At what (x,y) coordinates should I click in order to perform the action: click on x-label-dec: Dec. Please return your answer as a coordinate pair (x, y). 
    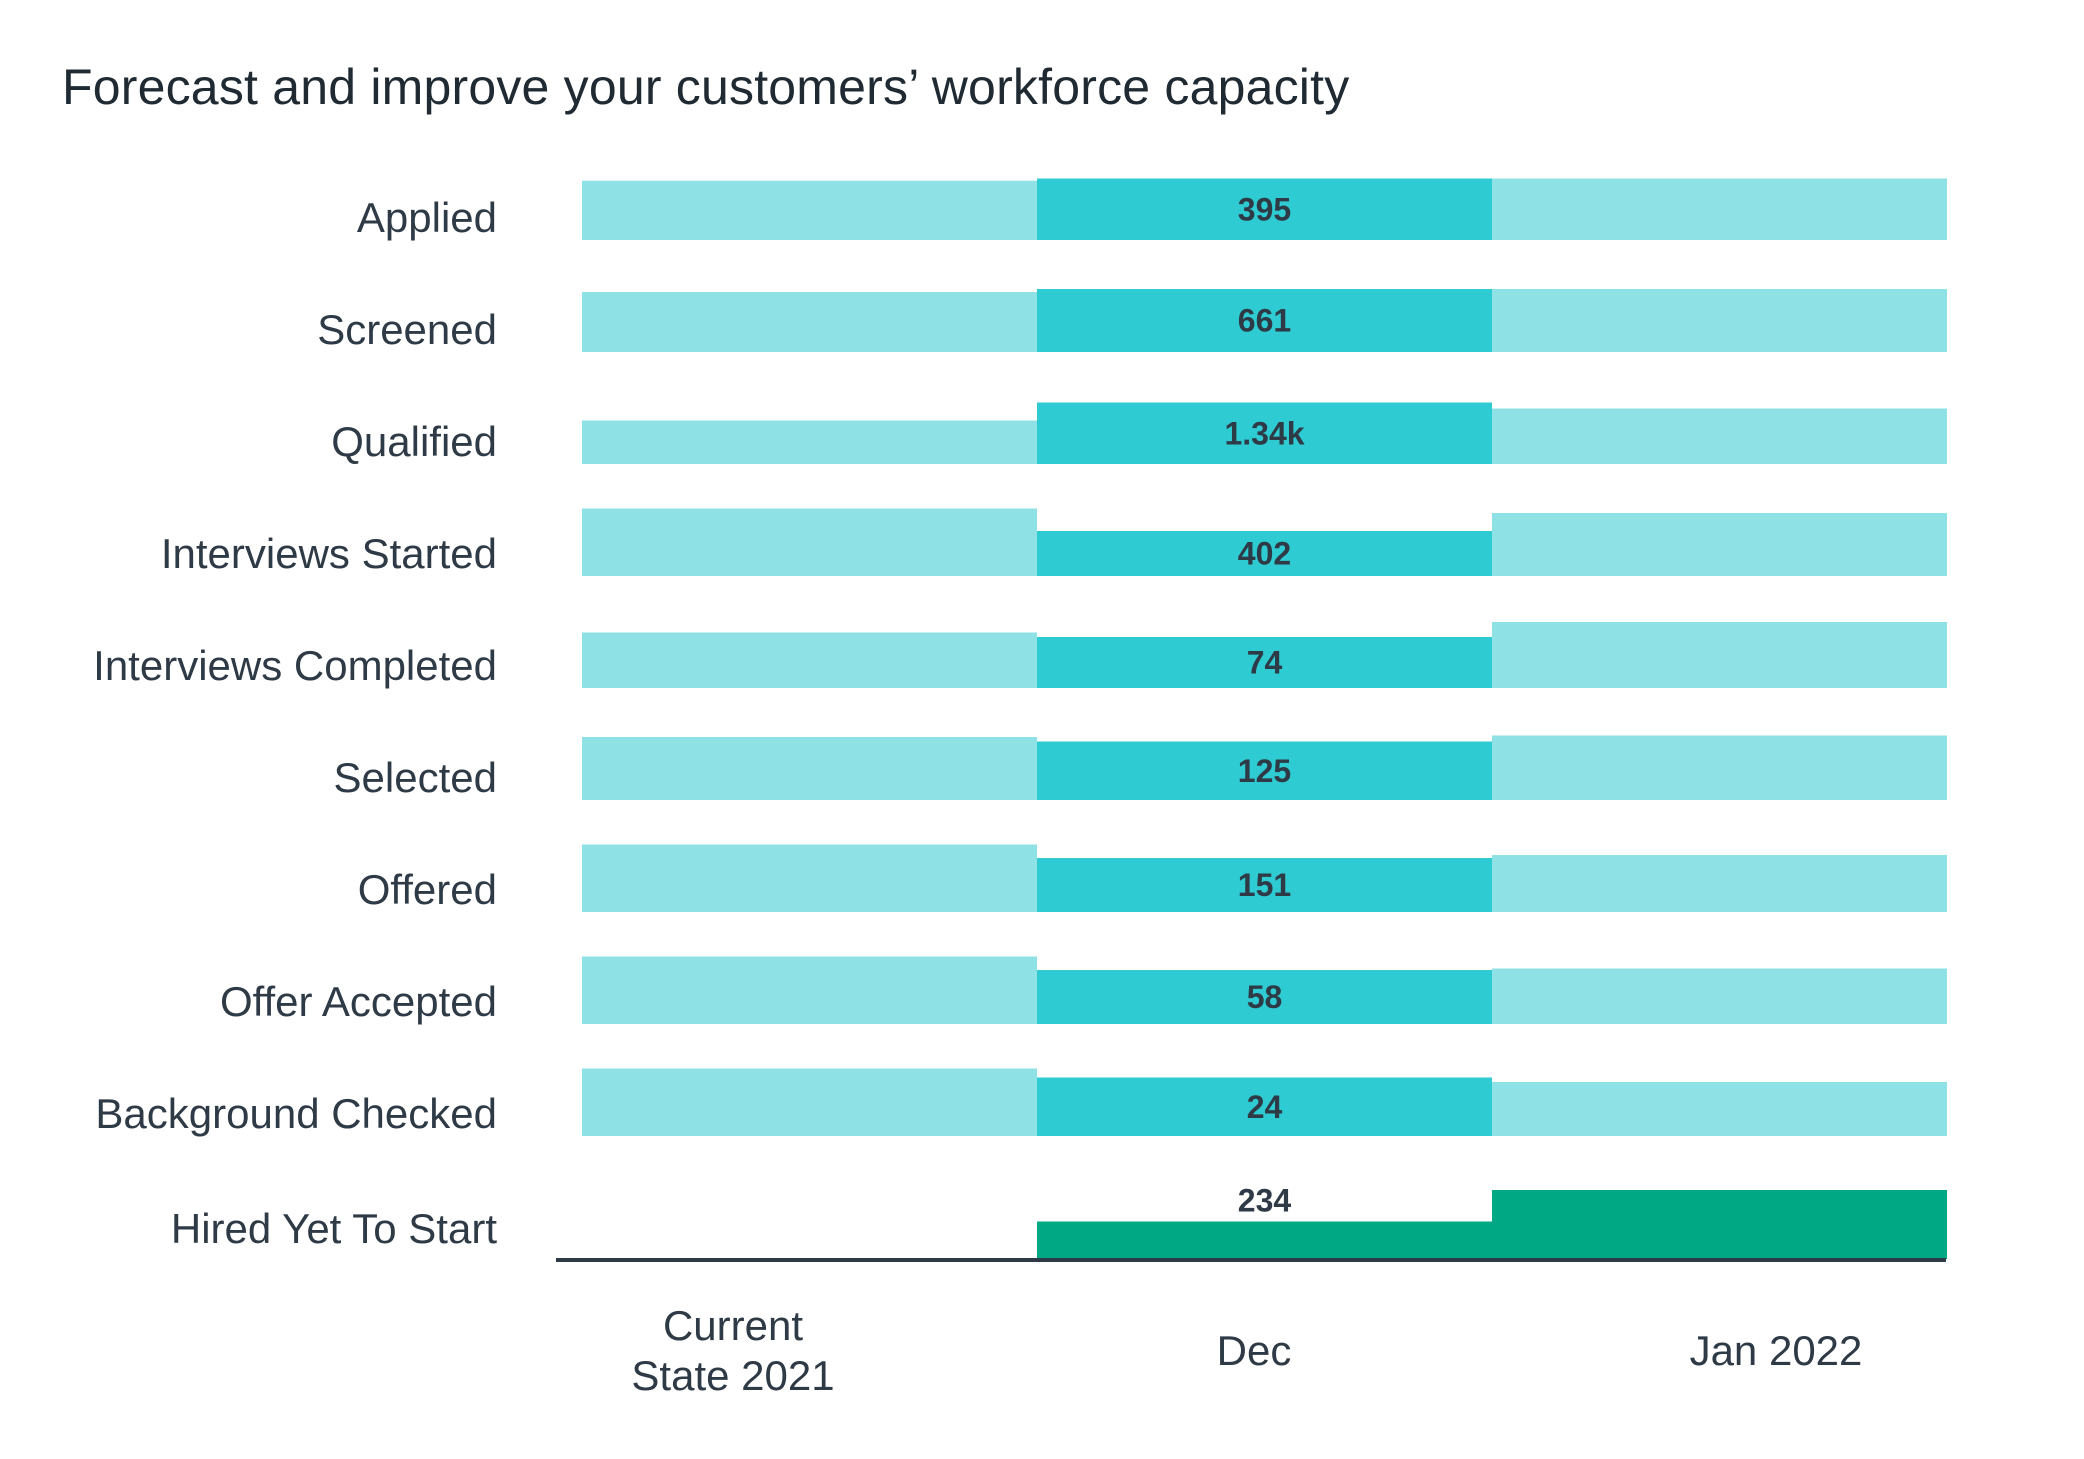
    Looking at the image, I should click on (1254, 1350).